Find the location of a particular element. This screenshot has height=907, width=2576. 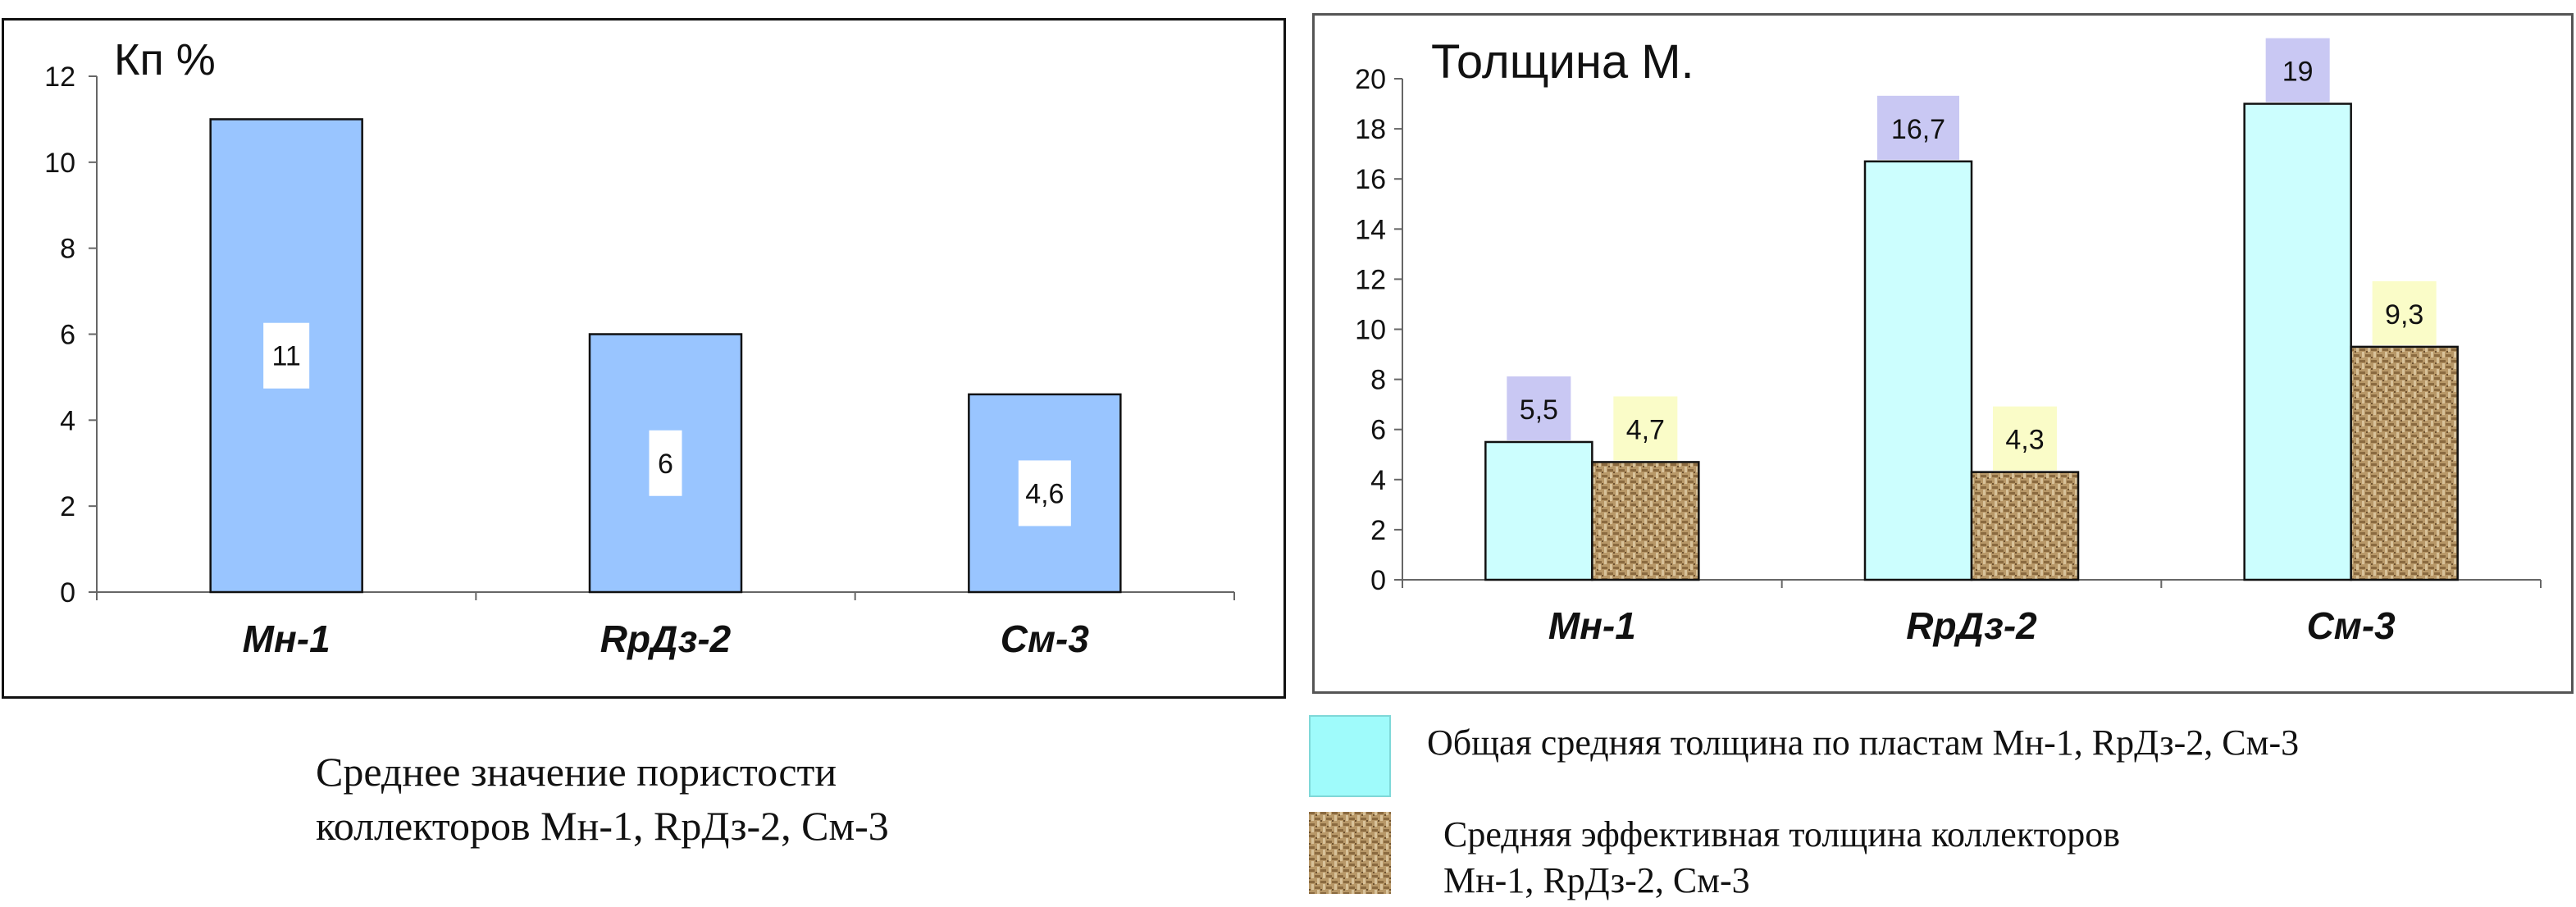

data-label: 19 is located at coordinates (2298, 72).